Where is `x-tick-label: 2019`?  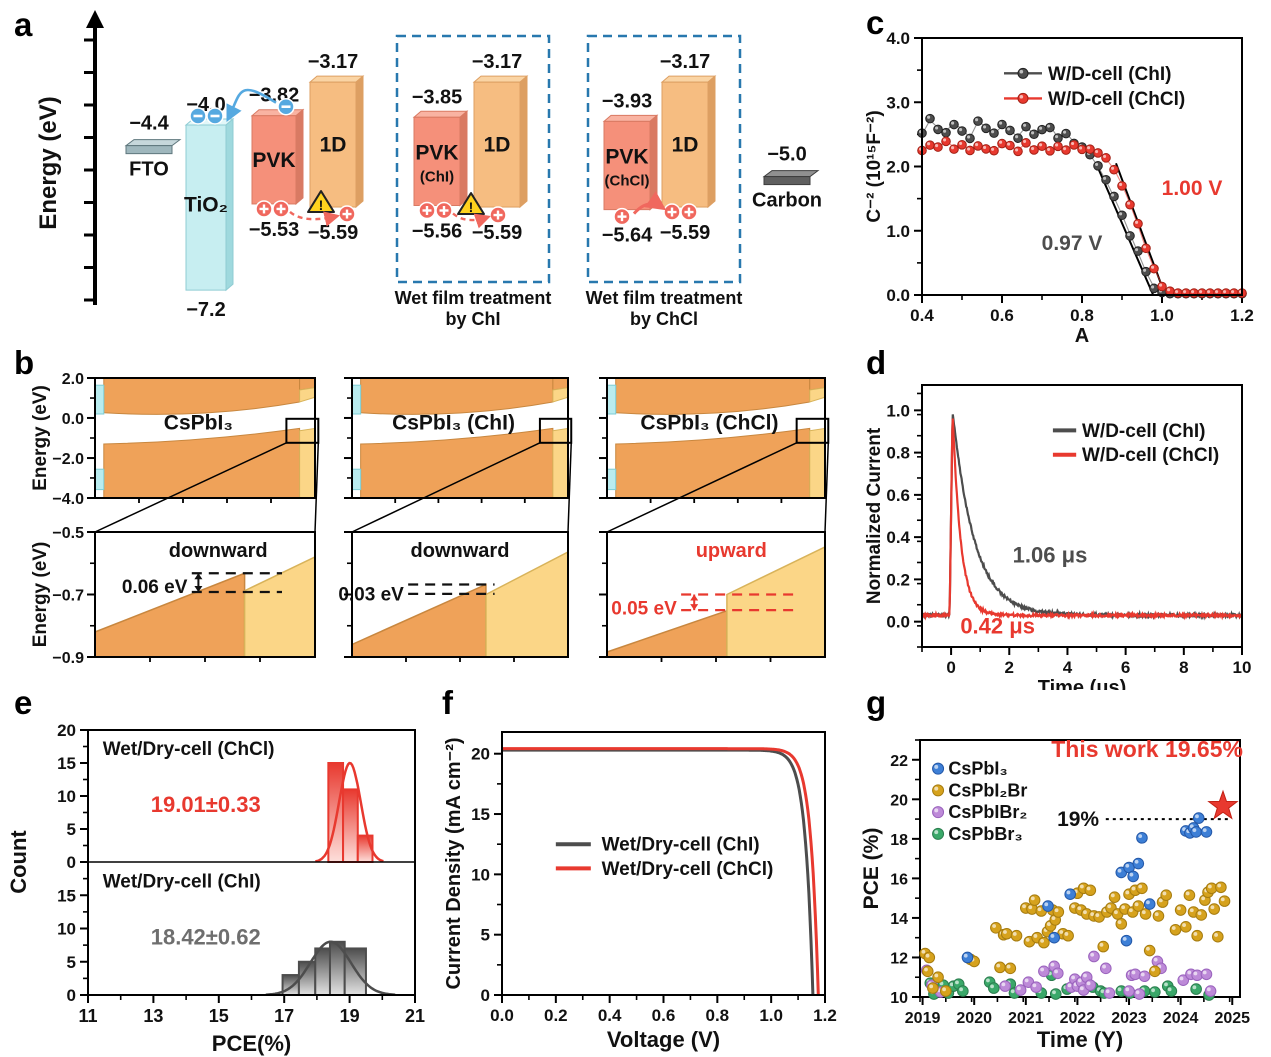
x-tick-label: 2019 is located at coordinates (923, 1018).